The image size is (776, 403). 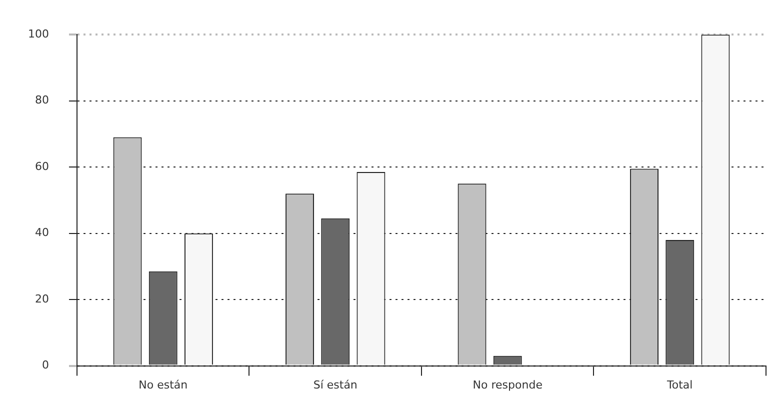 I want to click on y-tick-label: 20, so click(x=41, y=299).